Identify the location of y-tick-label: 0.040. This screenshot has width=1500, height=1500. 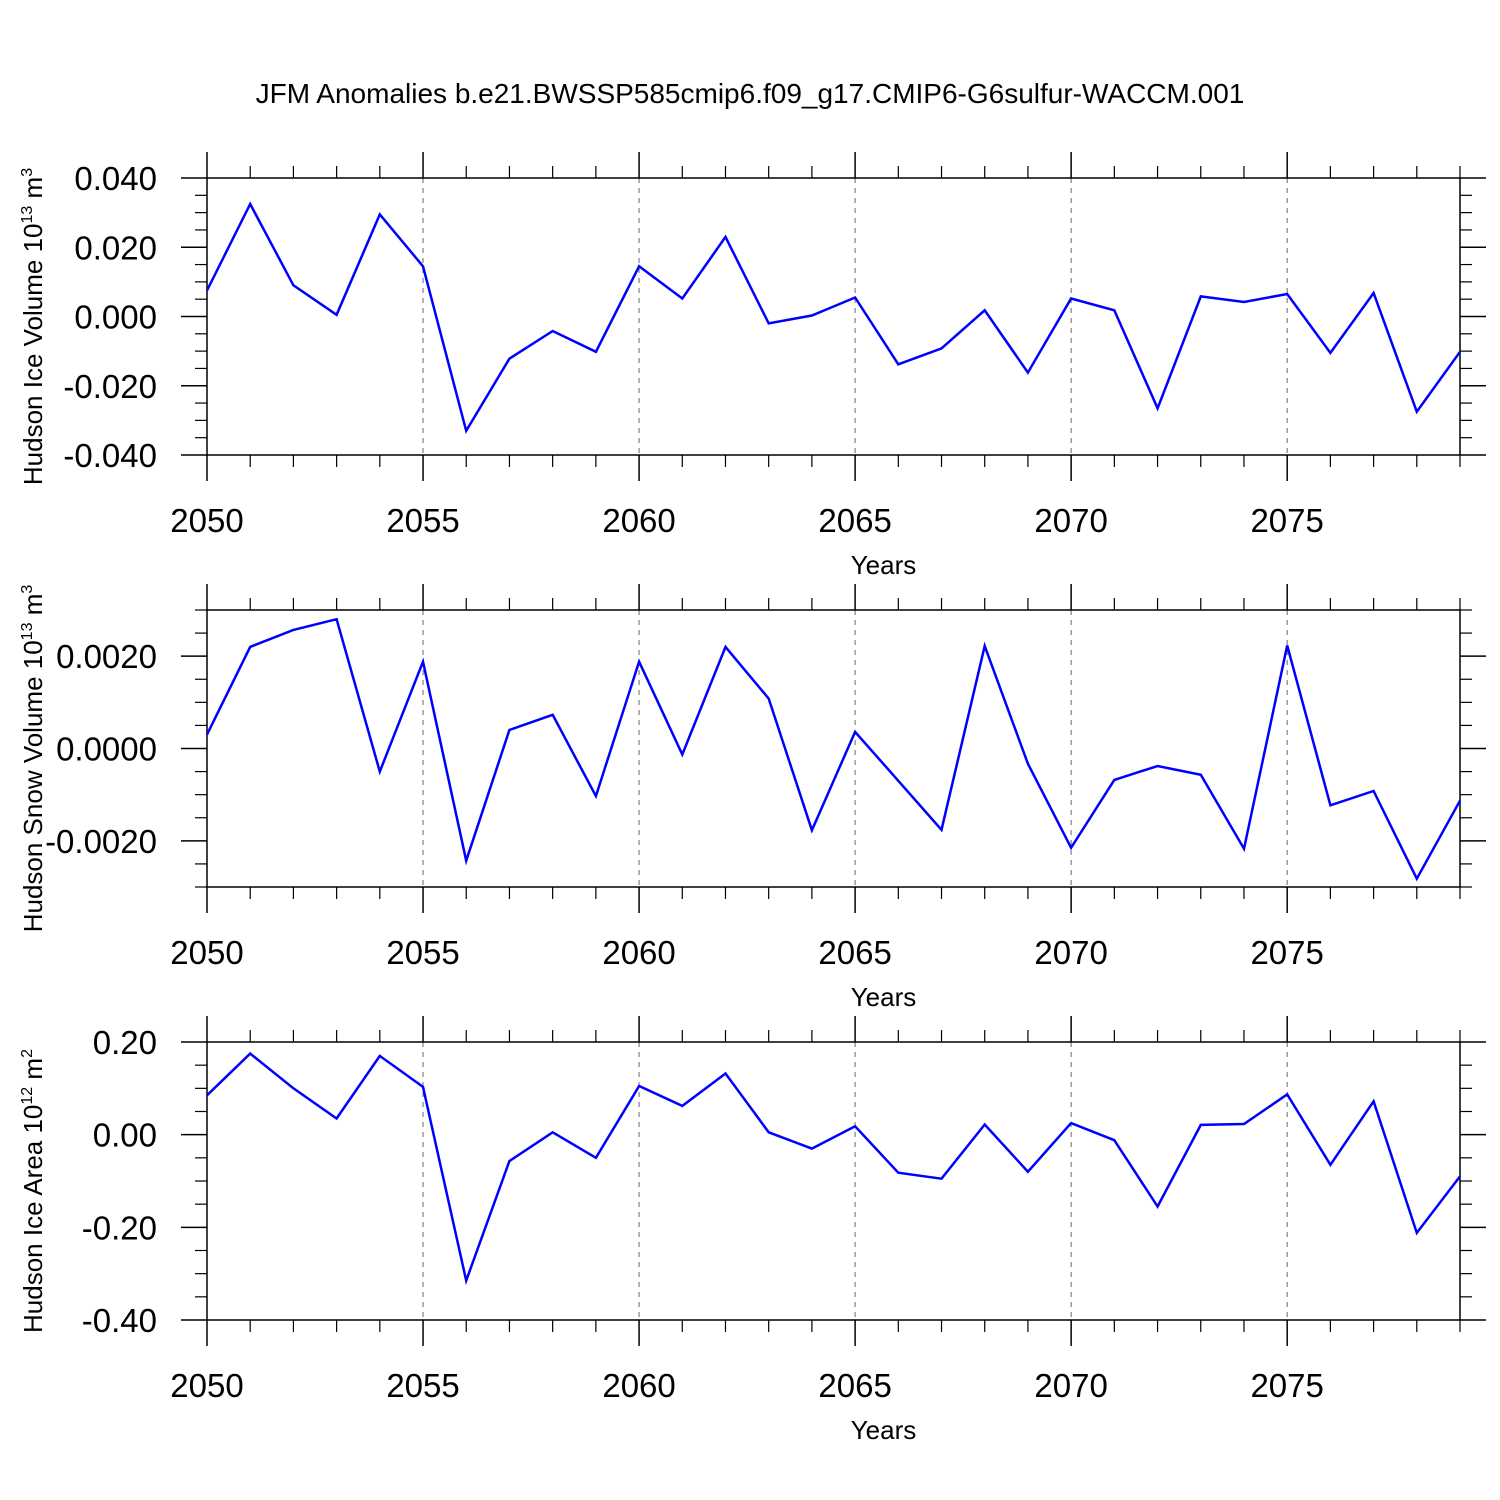
(115, 178).